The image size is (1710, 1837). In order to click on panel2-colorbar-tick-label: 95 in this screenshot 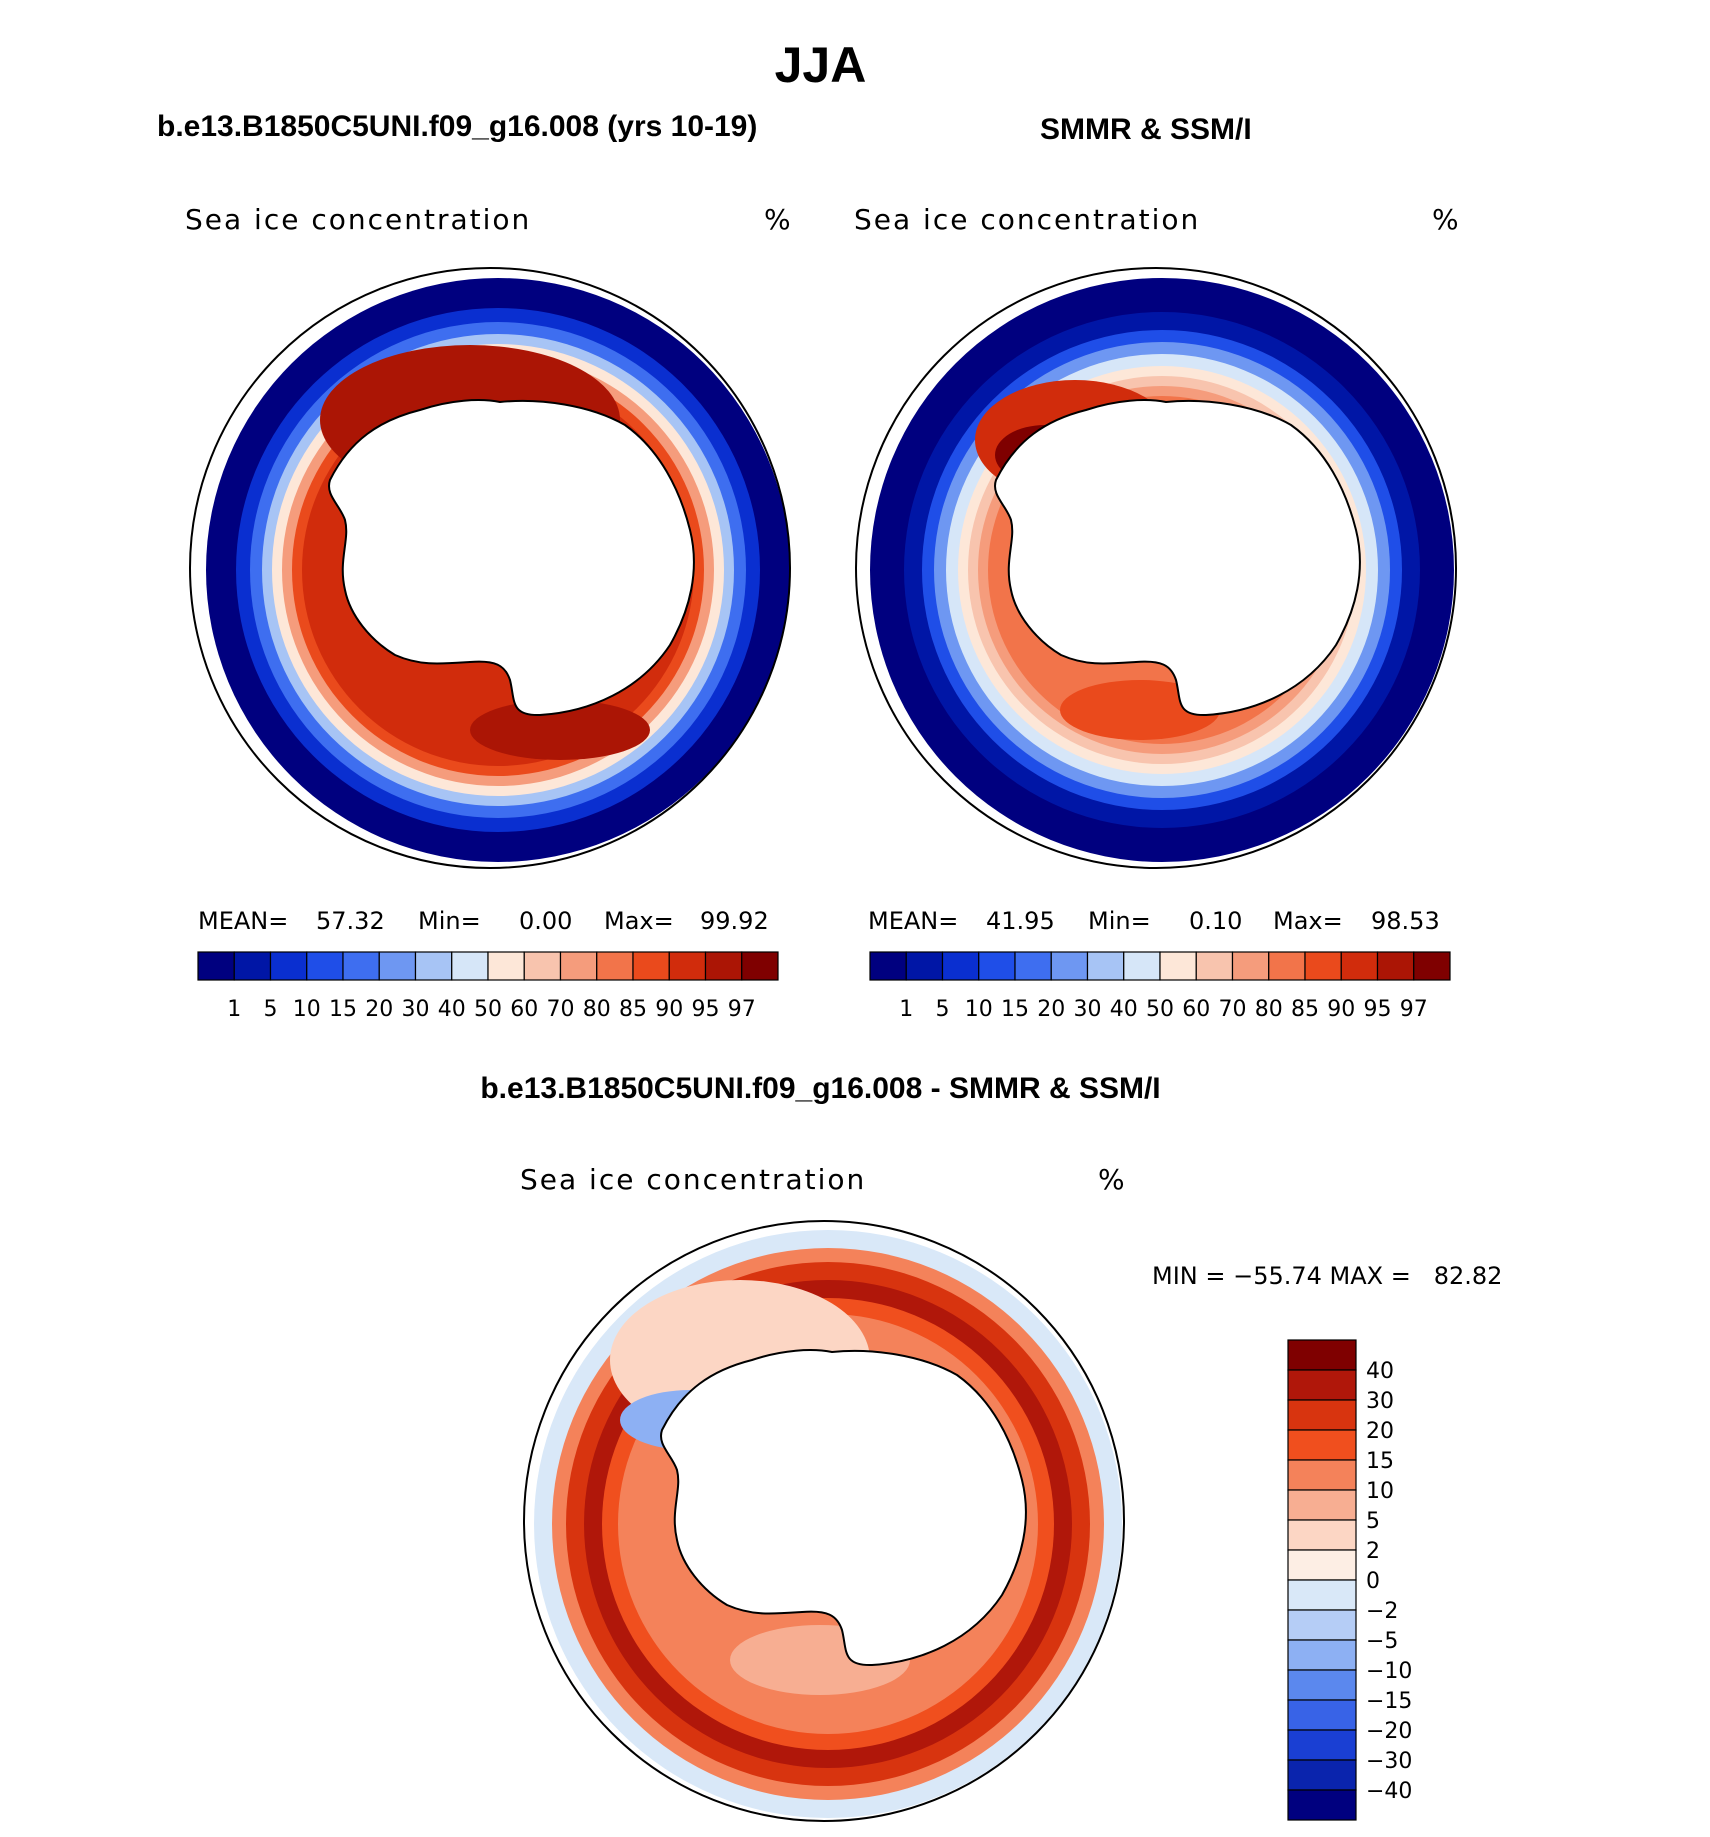, I will do `click(1378, 1009)`.